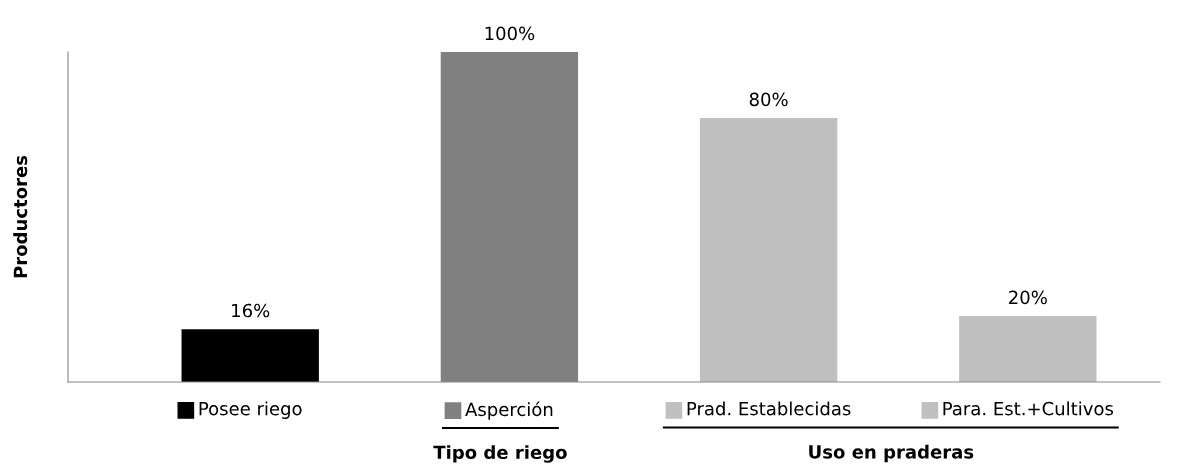 Image resolution: width=1187 pixels, height=476 pixels. Describe the element at coordinates (1028, 297) in the screenshot. I see `data-label: 20%` at that location.